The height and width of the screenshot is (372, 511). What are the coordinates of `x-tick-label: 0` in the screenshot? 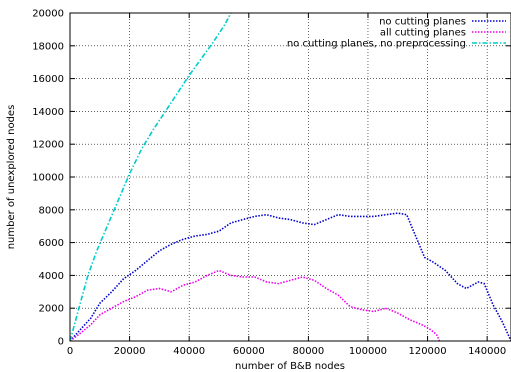 It's located at (70, 351).